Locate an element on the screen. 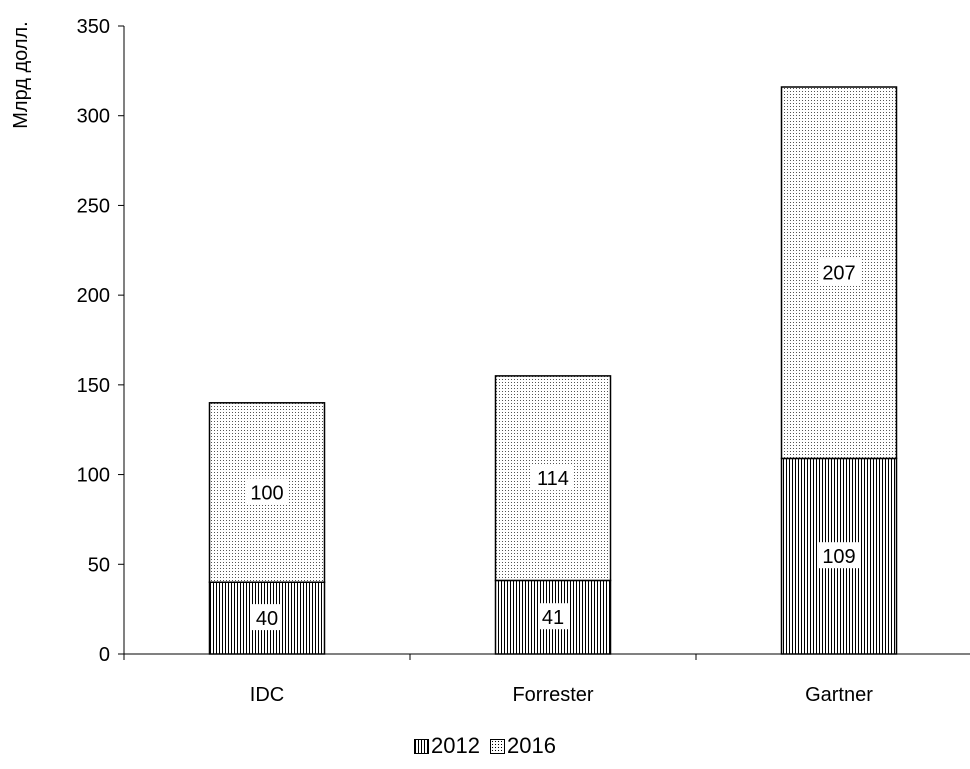 The width and height of the screenshot is (970, 769). y-tick-label: 300 is located at coordinates (93, 117).